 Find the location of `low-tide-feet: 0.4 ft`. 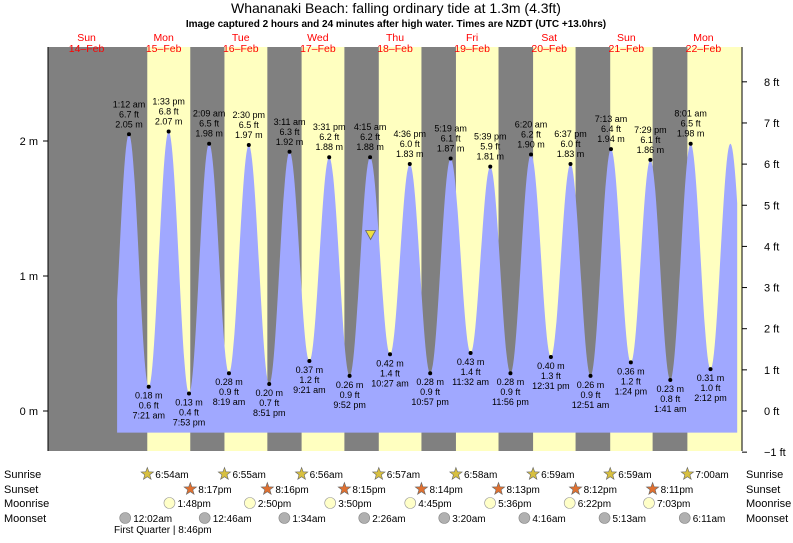

low-tide-feet: 0.4 ft is located at coordinates (189, 412).